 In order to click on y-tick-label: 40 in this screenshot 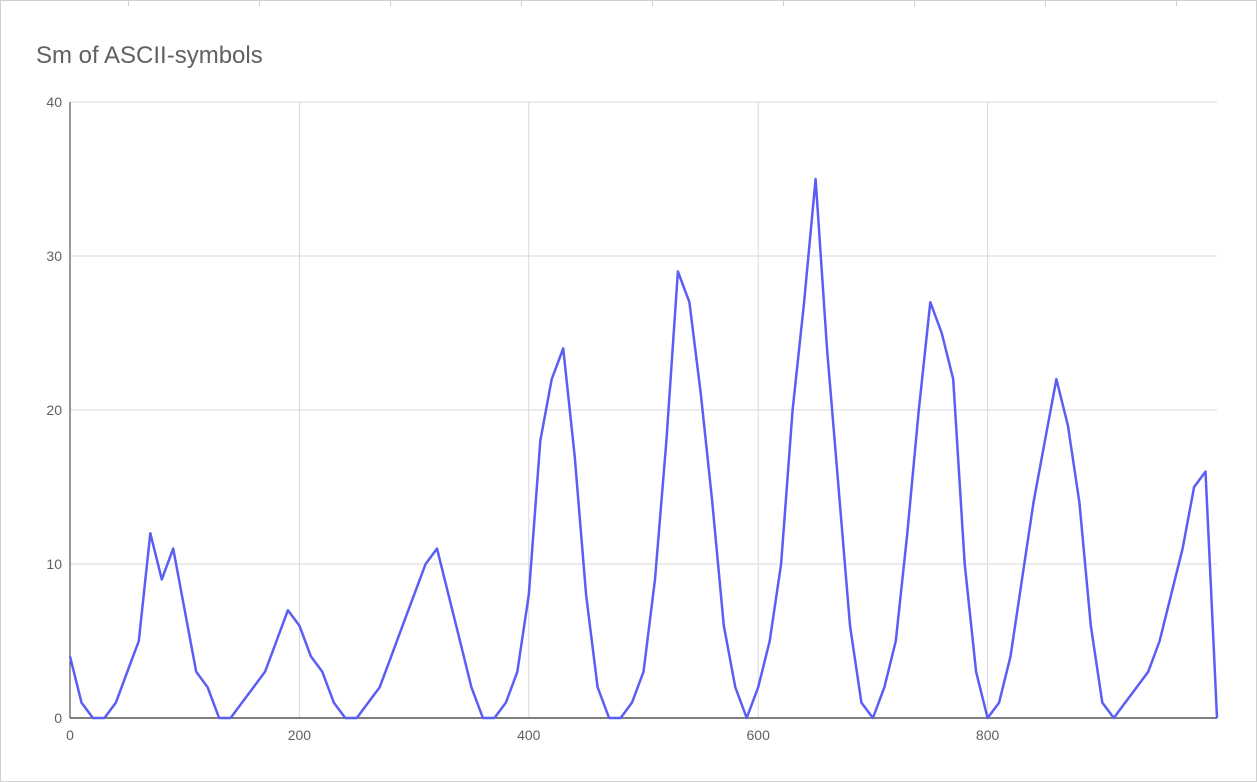, I will do `click(54, 102)`.